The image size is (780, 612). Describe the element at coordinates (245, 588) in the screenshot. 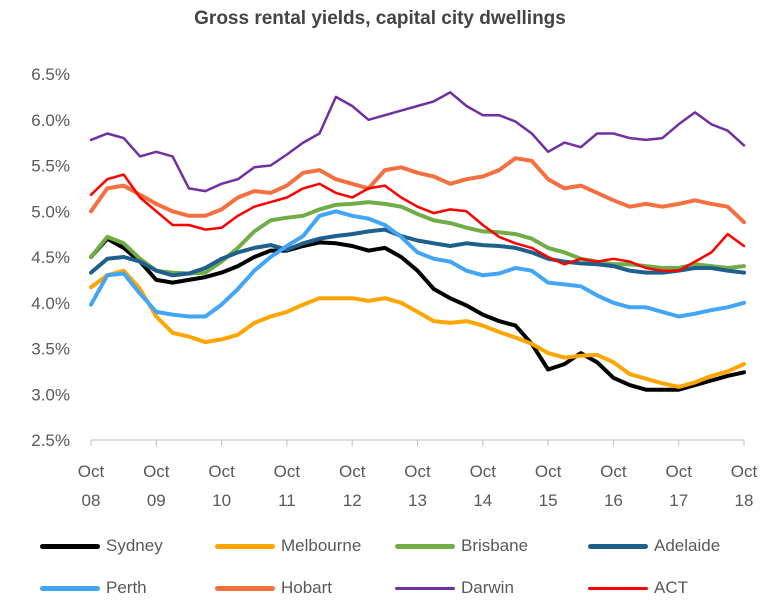

I see `legend-swatch-hobart` at that location.